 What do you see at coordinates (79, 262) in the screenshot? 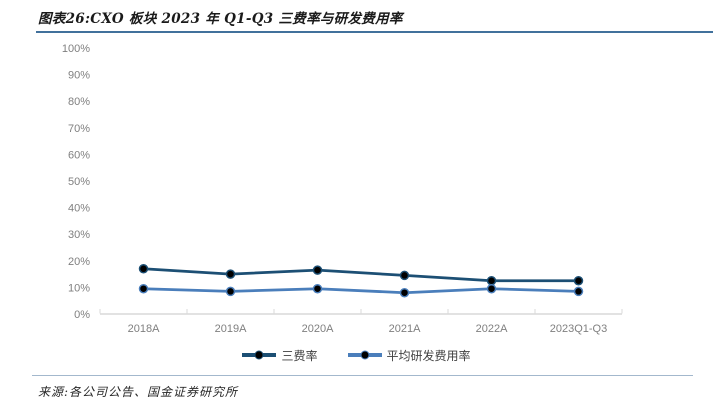
I see `svg-text: 20%` at bounding box center [79, 262].